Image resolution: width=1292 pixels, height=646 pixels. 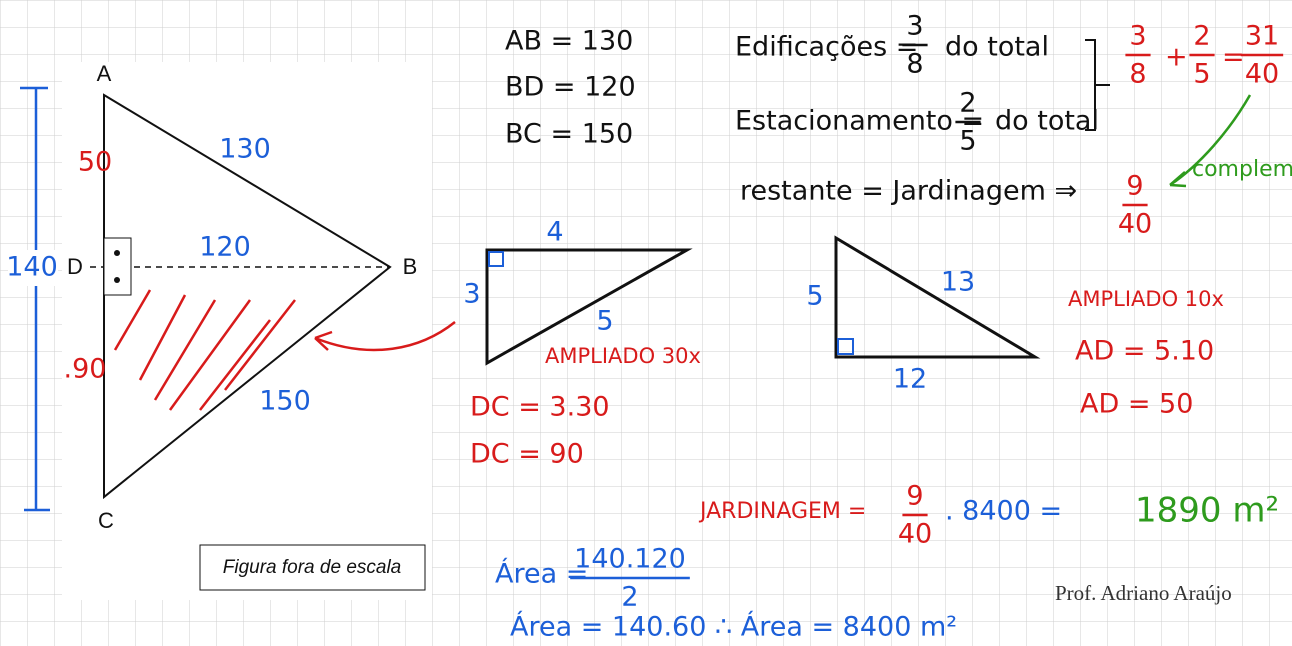 I want to click on note: Área =, so click(x=541, y=574).